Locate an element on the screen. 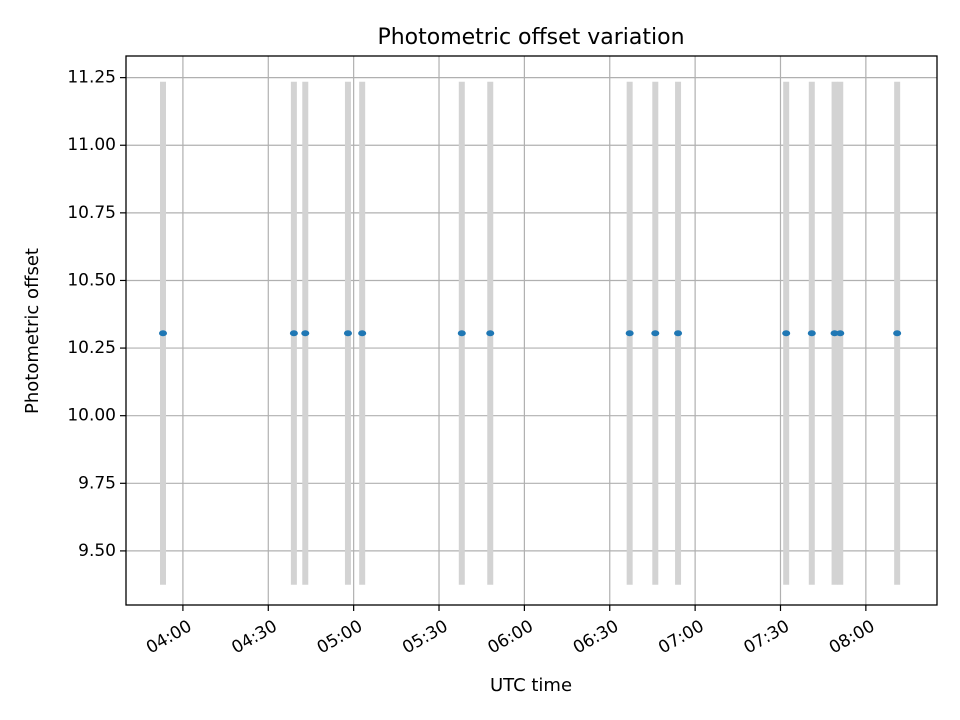 The height and width of the screenshot is (720, 960). y-axis-label: Photometric offset is located at coordinates (32, 331).